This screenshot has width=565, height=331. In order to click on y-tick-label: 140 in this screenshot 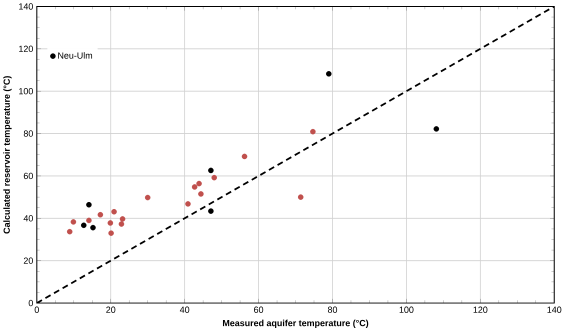, I will do `click(26, 6)`.